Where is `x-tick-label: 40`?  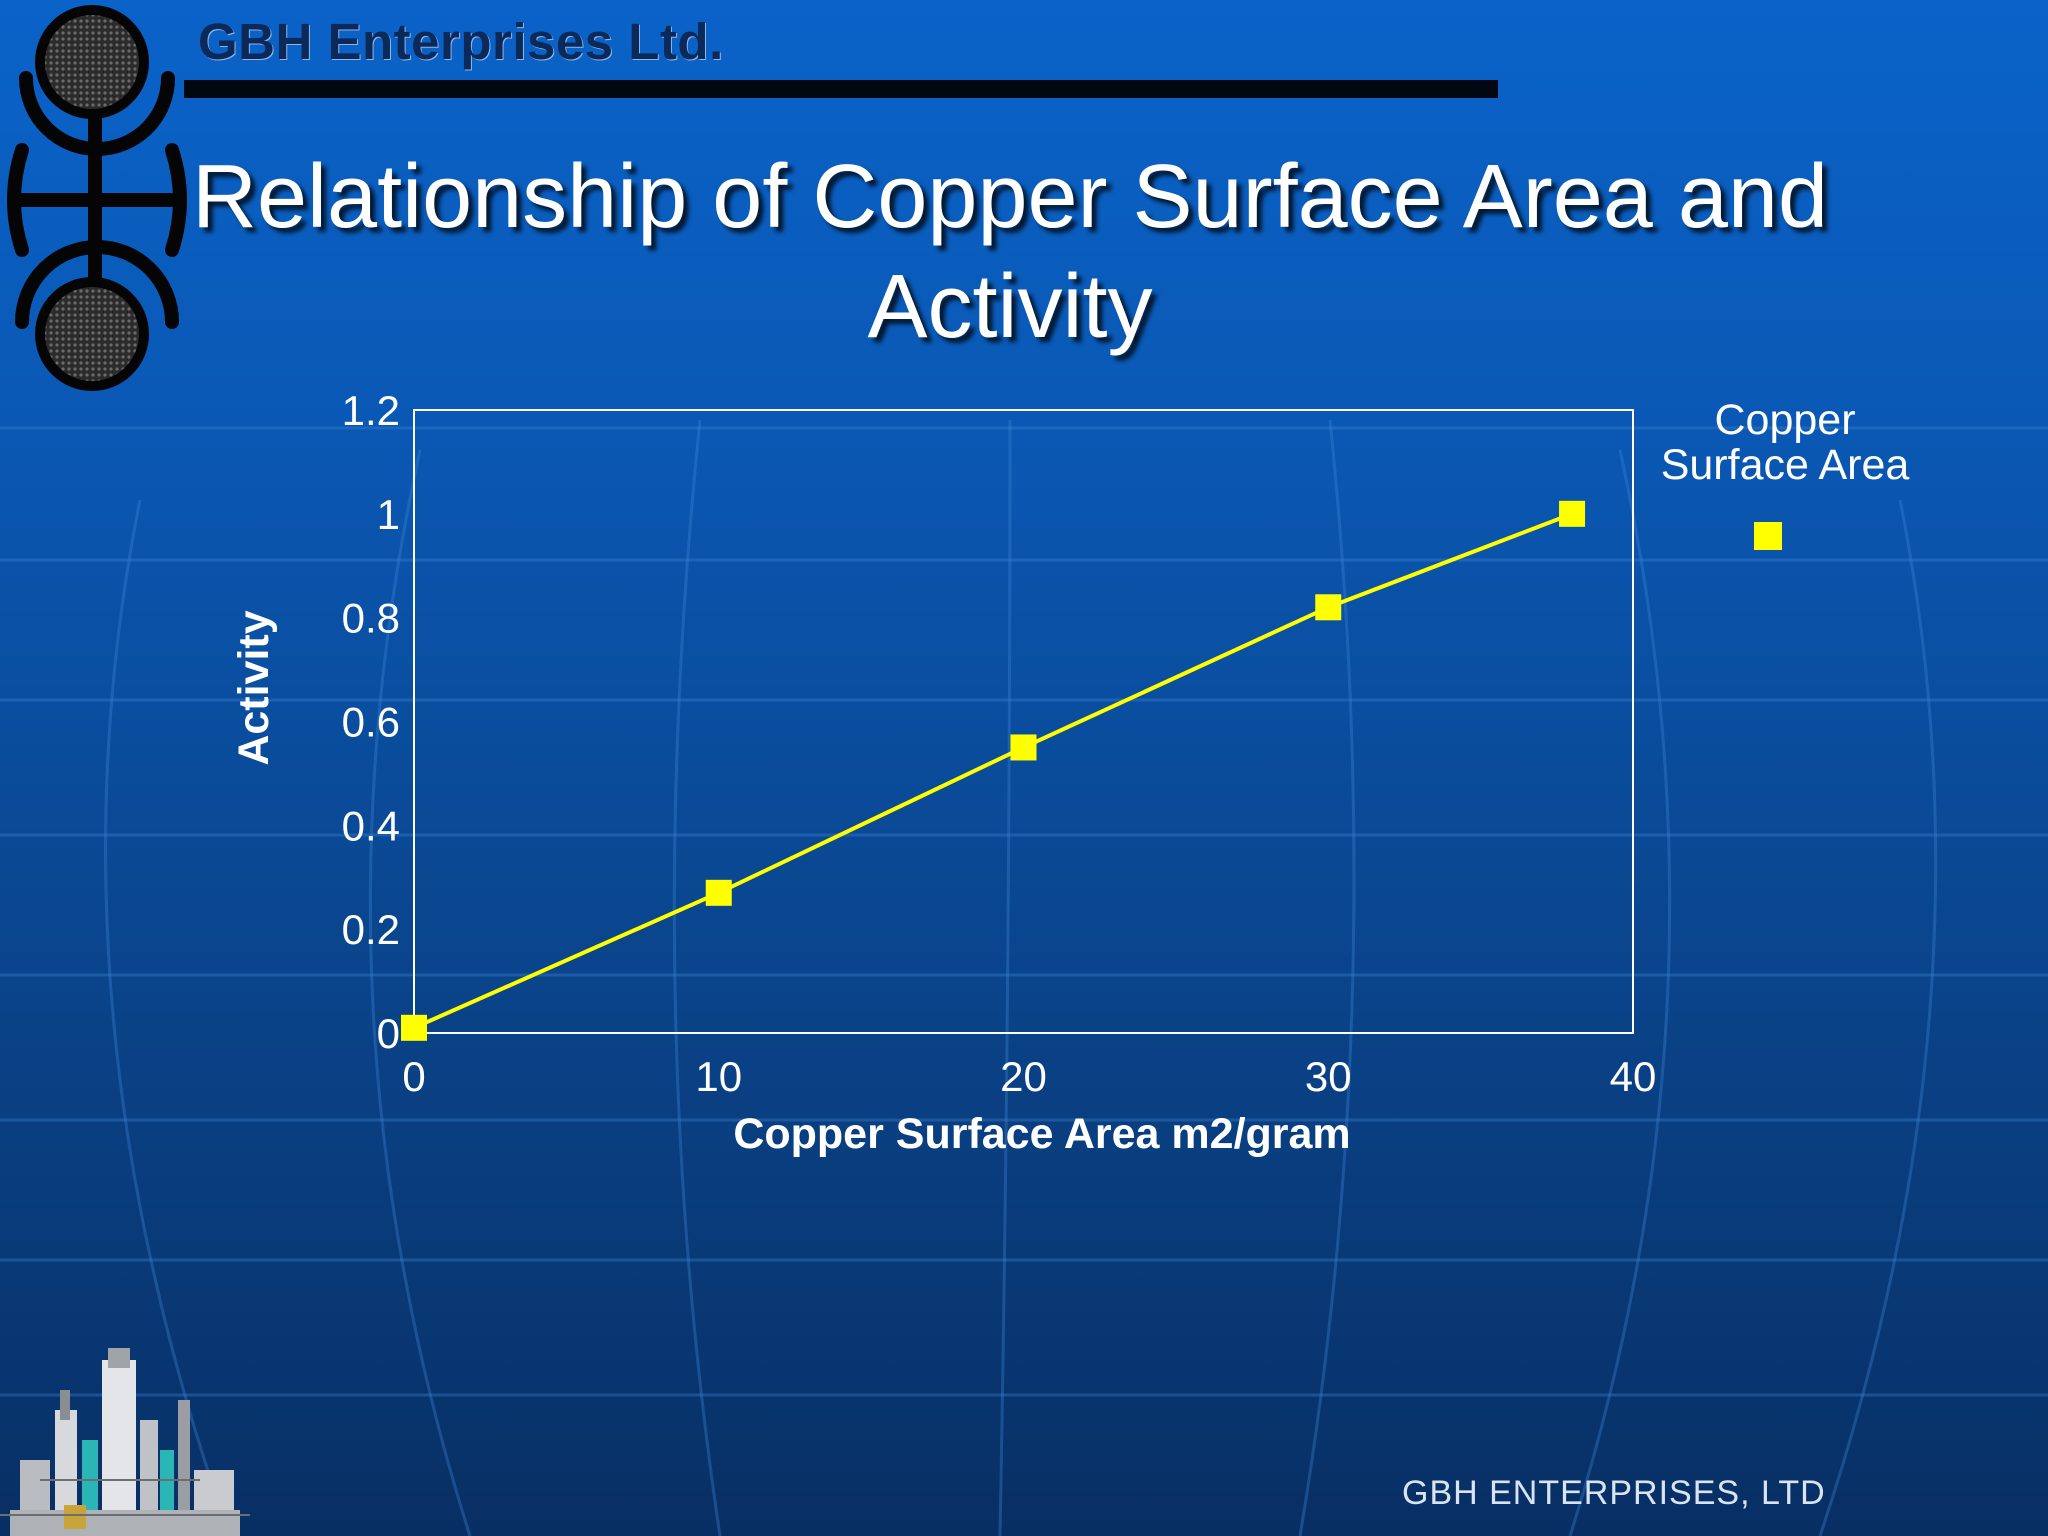
x-tick-label: 40 is located at coordinates (1633, 1076).